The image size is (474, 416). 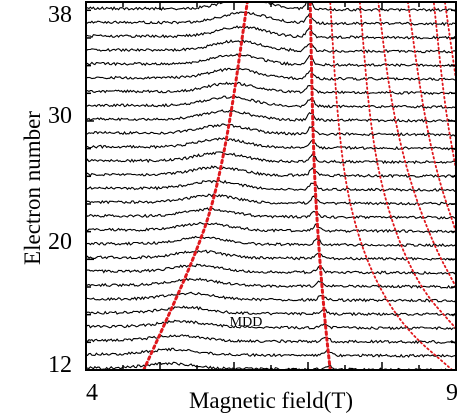 What do you see at coordinates (271, 283) in the screenshot?
I see `trace-n18` at bounding box center [271, 283].